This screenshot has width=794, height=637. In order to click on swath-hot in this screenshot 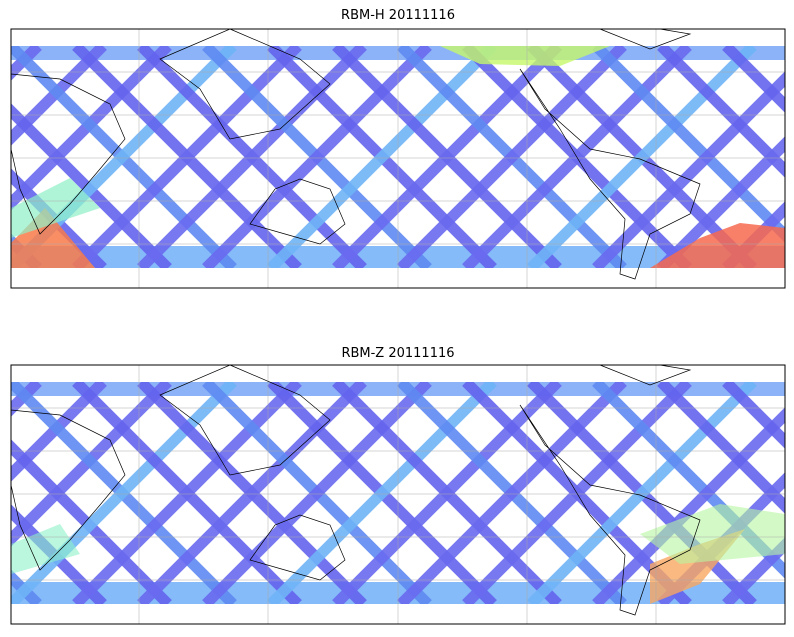, I will do `click(717, 245)`.